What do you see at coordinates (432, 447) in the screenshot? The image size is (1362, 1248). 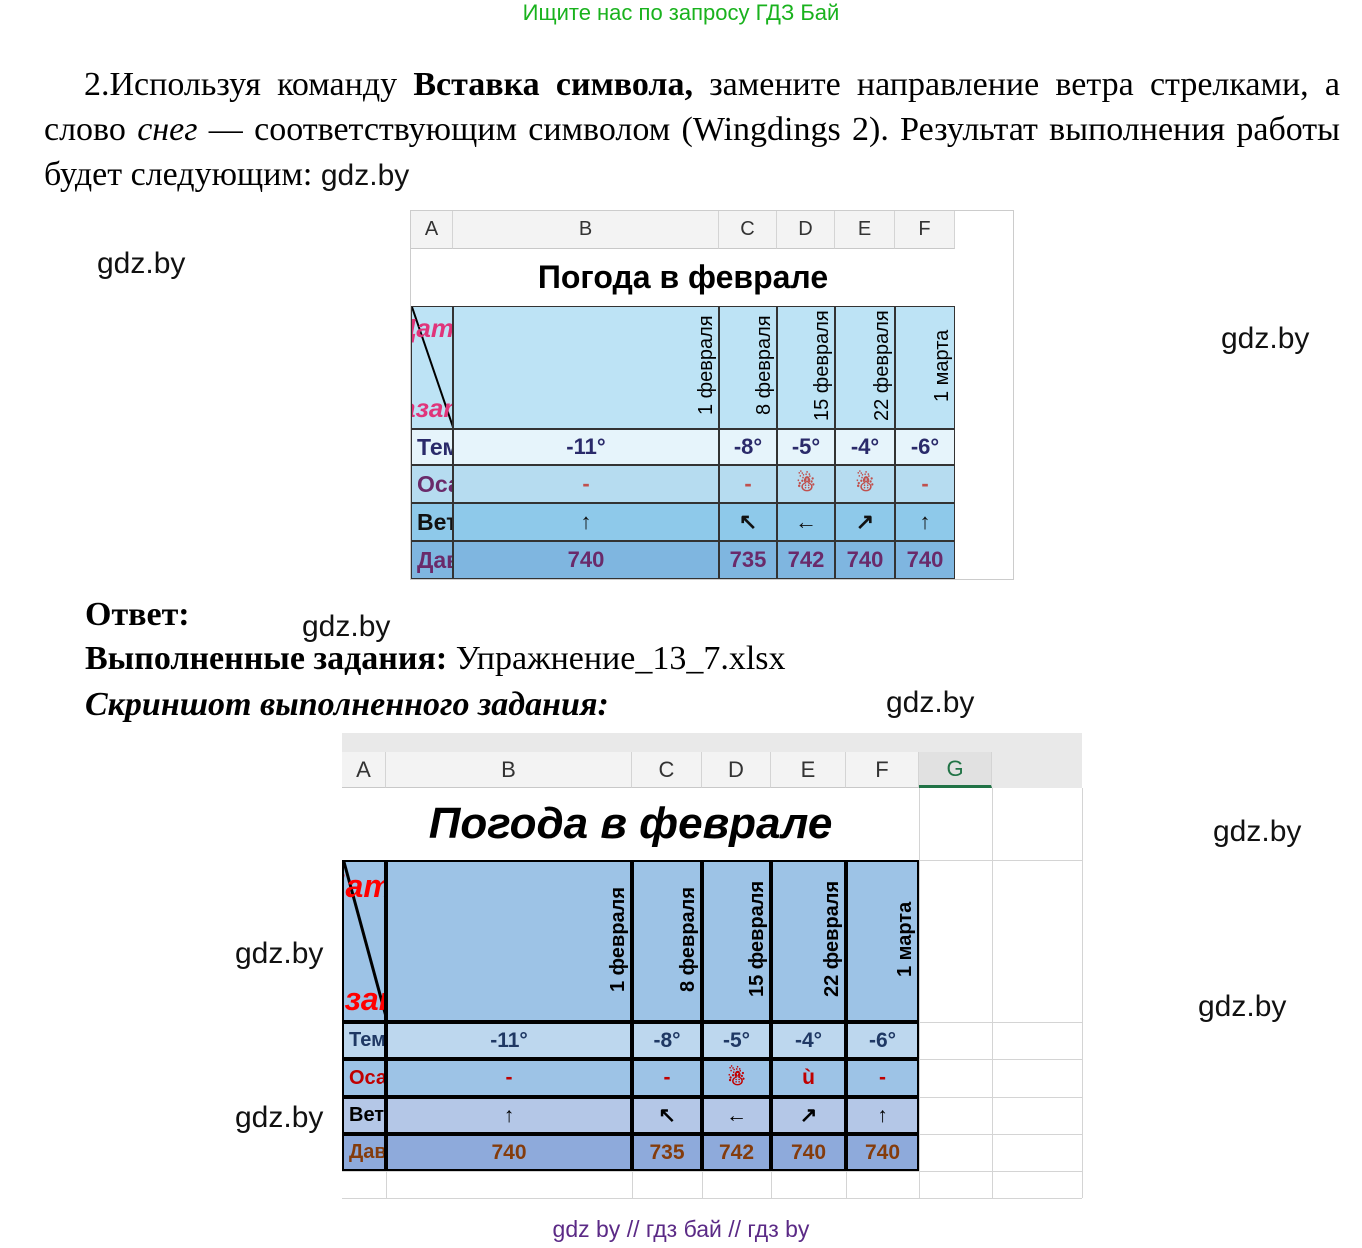 I see `row-label: Температура,°С` at bounding box center [432, 447].